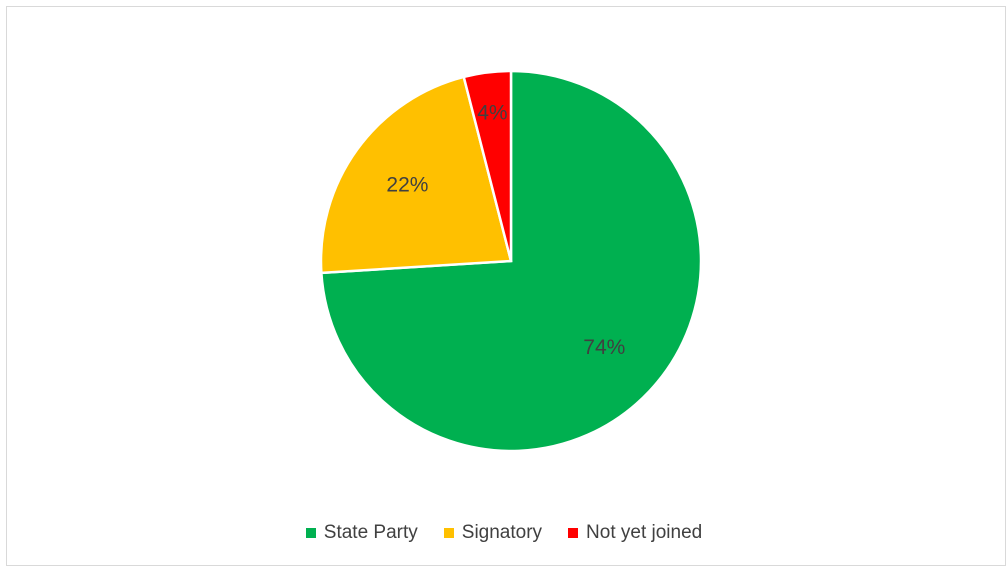 This screenshot has height=569, width=1008. I want to click on legend-item-signatory: Signatory, so click(493, 533).